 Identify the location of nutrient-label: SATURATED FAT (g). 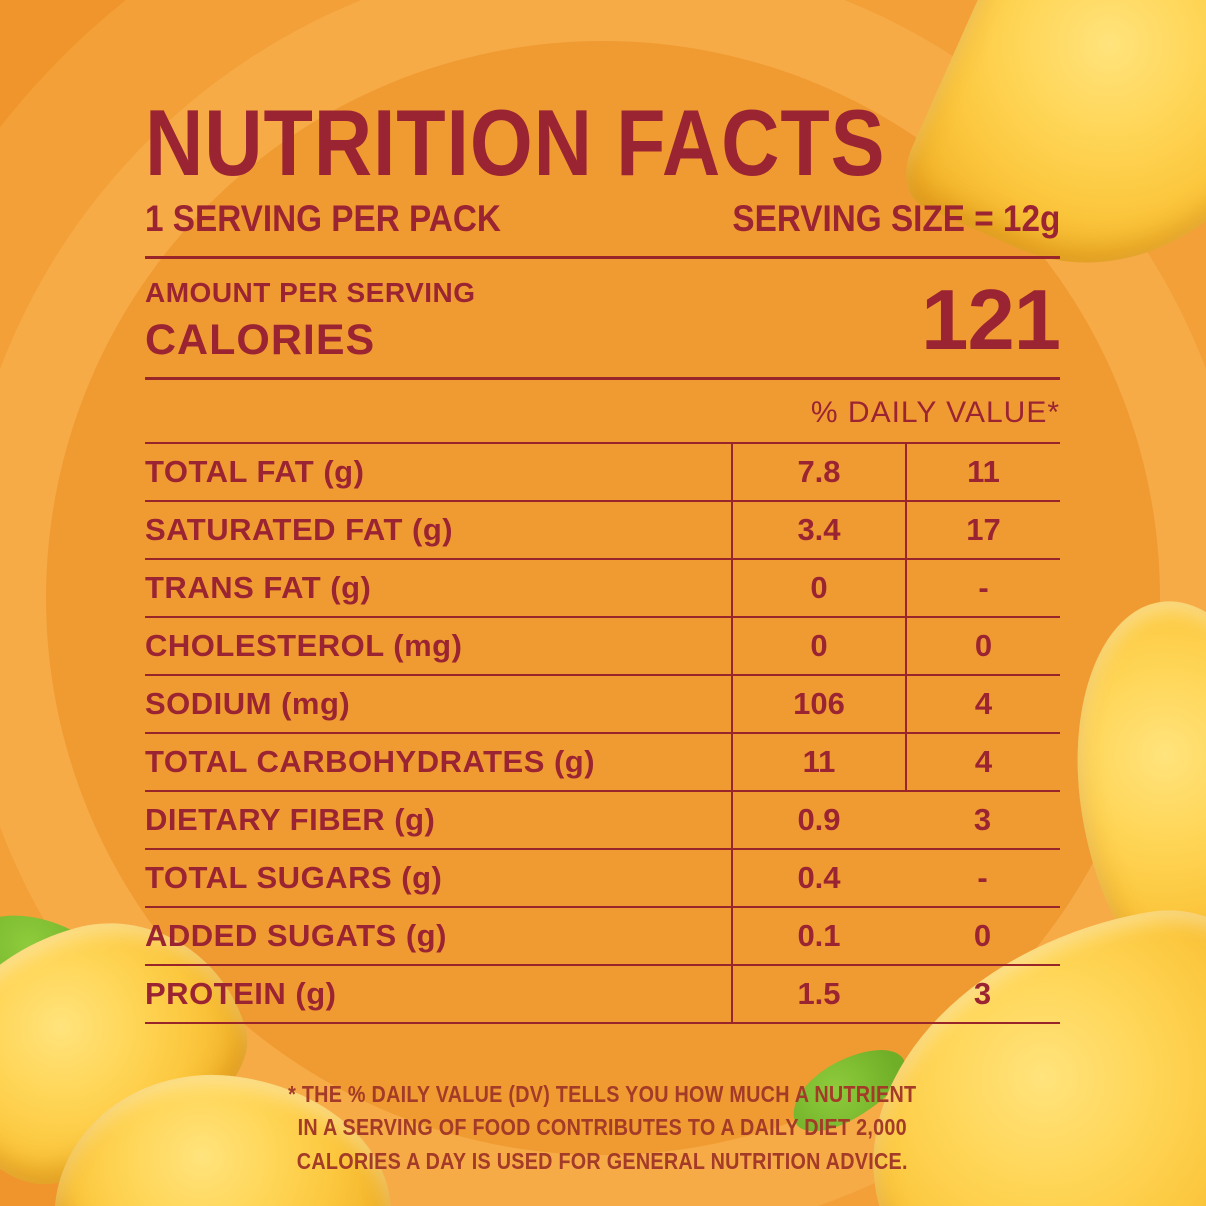
(299, 529).